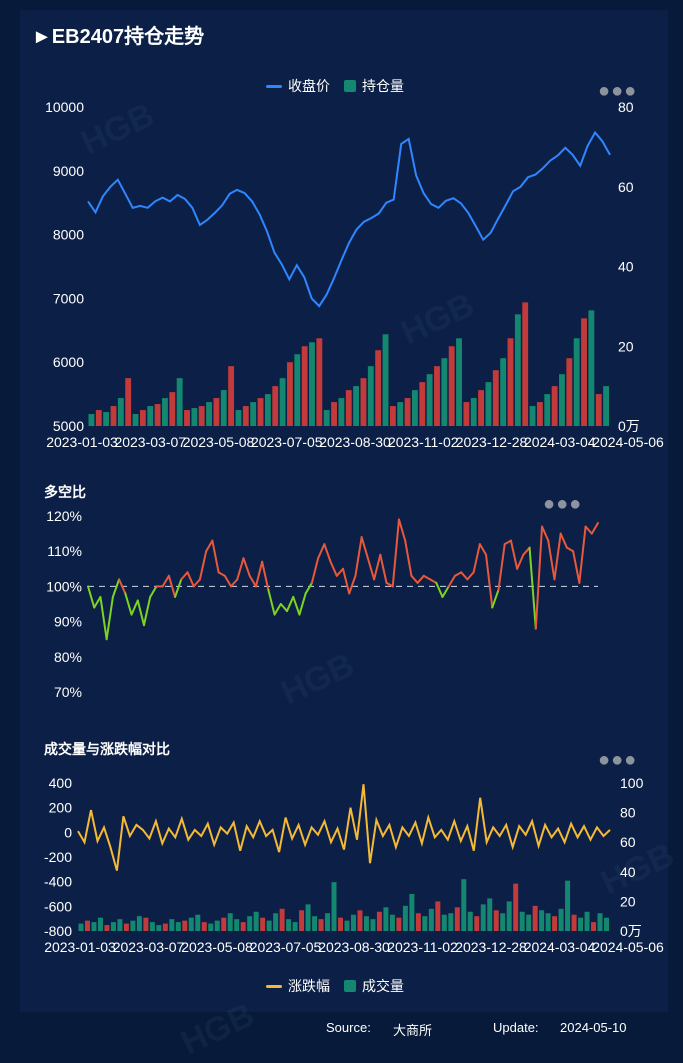 Image resolution: width=683 pixels, height=1063 pixels. I want to click on legend-item-change: 涨跌幅, so click(298, 986).